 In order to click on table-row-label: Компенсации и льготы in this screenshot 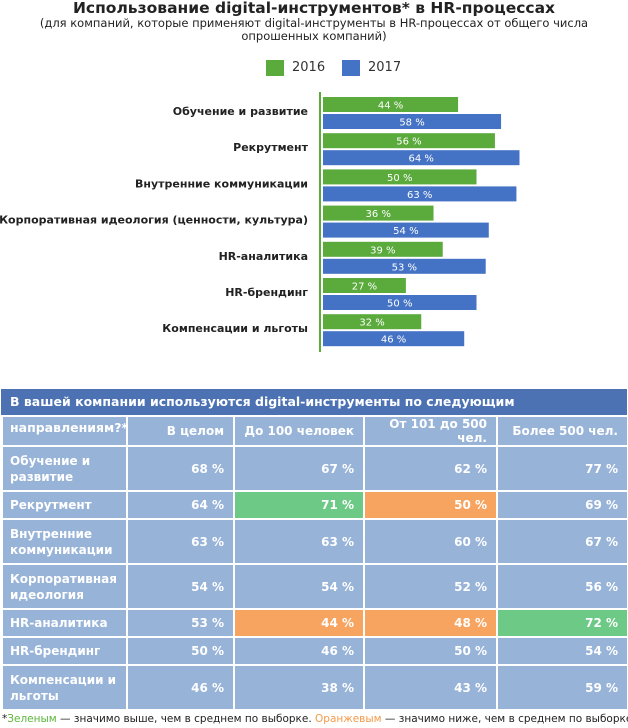, I will do `click(64, 687)`.